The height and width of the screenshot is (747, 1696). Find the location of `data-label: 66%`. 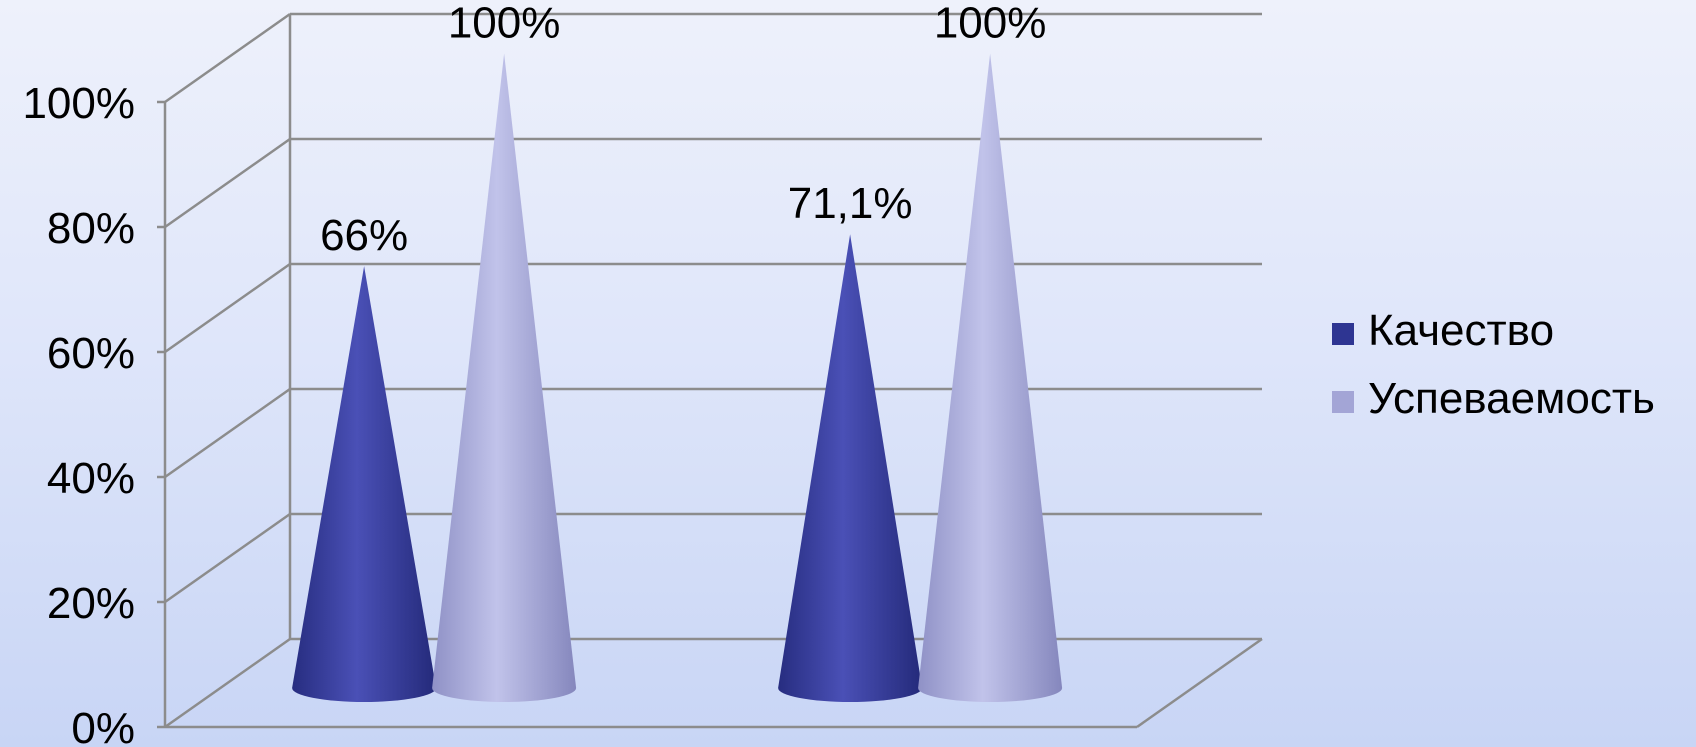

data-label: 66% is located at coordinates (364, 235).